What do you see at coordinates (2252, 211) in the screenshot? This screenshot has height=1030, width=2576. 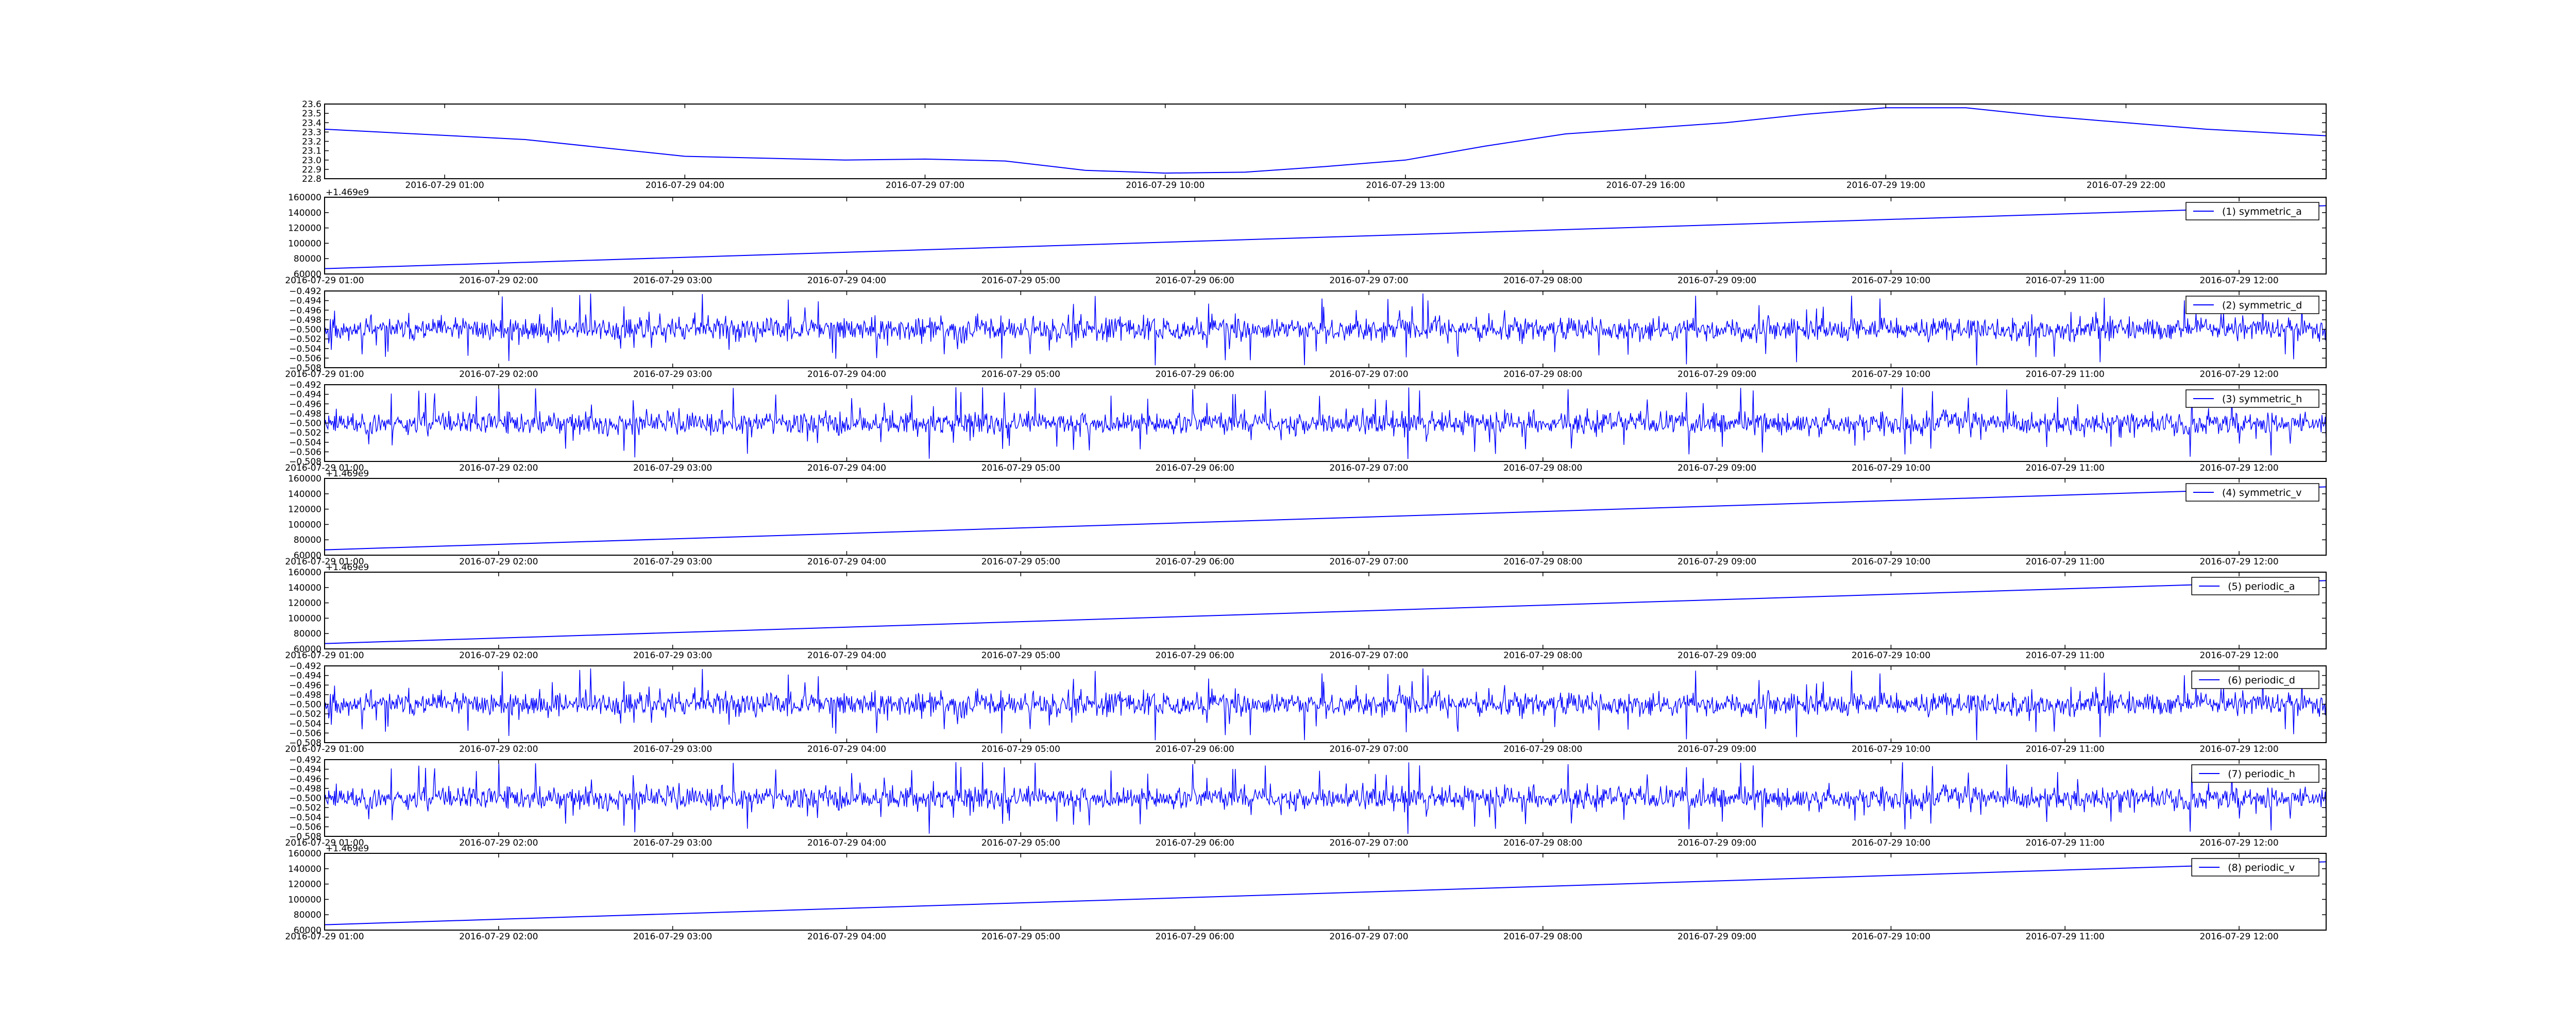 I see `legend: (1) symmetric_a` at bounding box center [2252, 211].